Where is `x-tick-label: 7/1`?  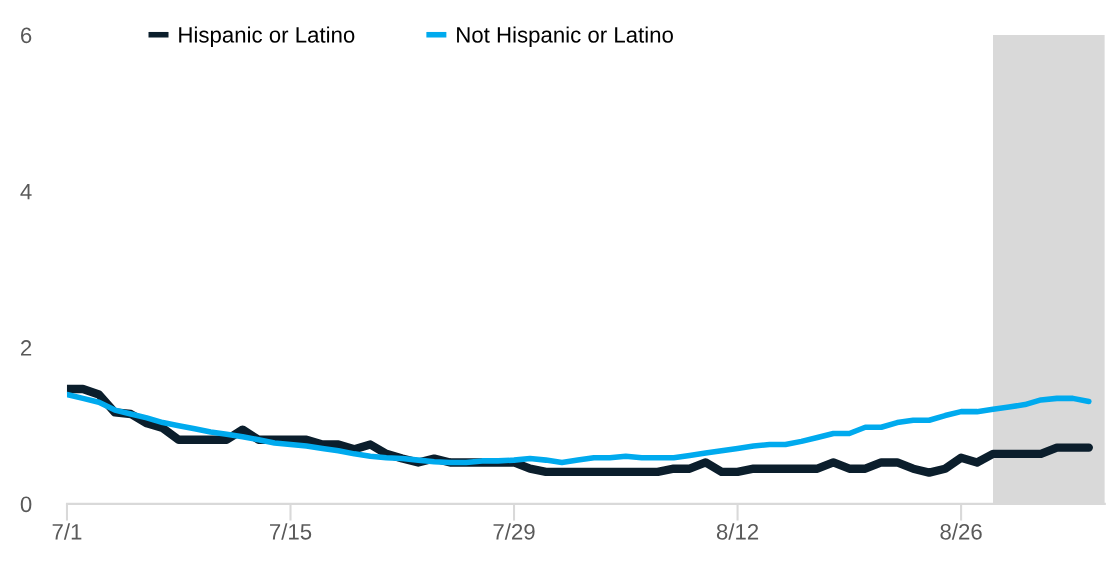
x-tick-label: 7/1 is located at coordinates (67, 531).